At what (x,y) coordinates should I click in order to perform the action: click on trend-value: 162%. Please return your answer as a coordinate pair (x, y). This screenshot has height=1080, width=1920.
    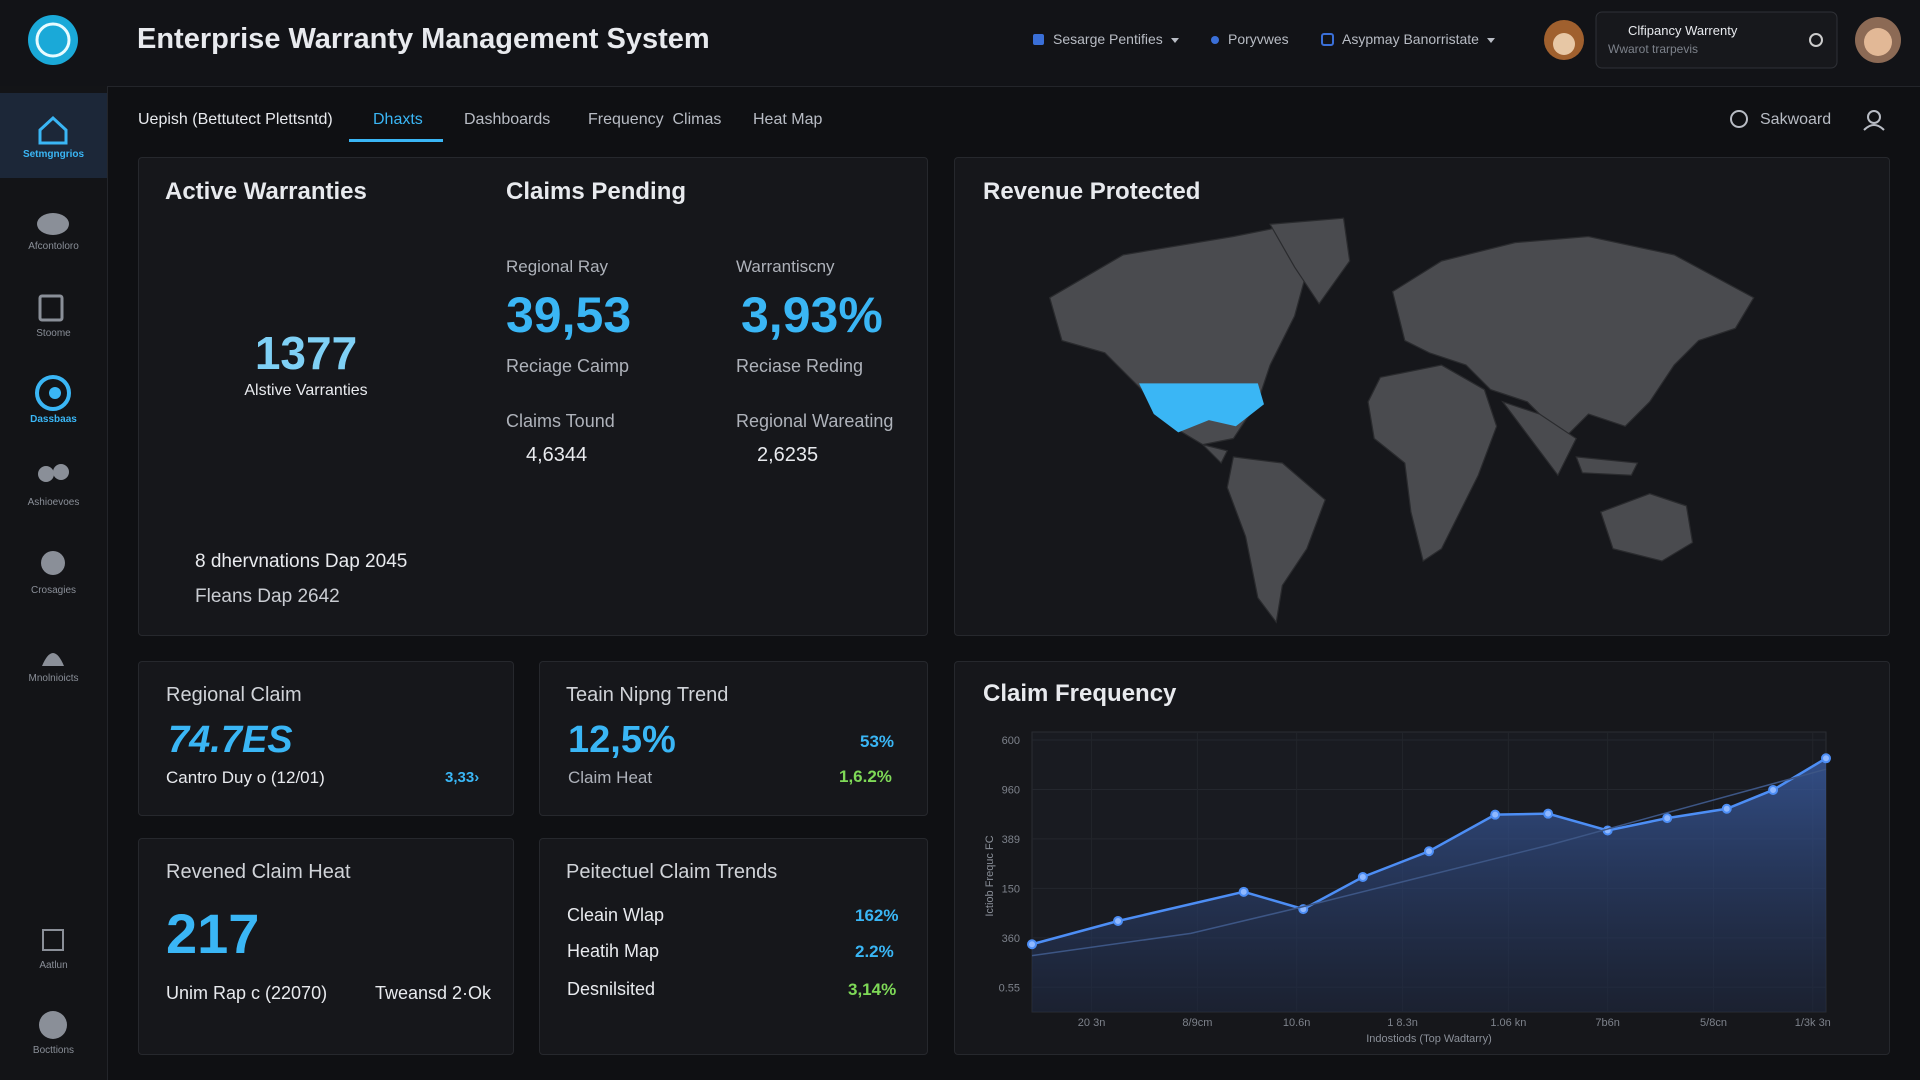
    Looking at the image, I should click on (877, 915).